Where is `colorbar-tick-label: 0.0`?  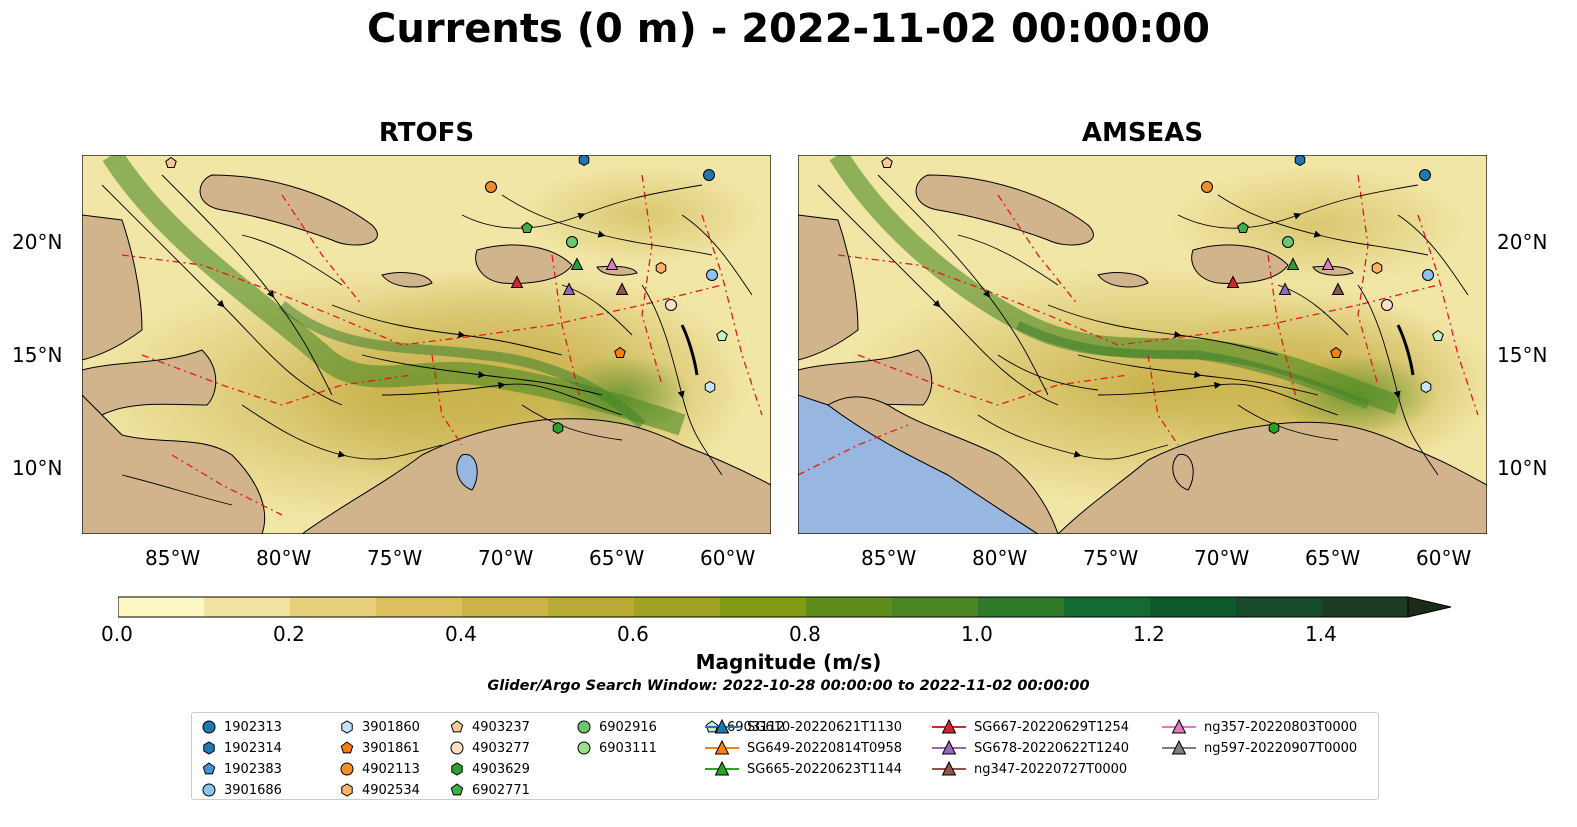
colorbar-tick-label: 0.0 is located at coordinates (117, 634).